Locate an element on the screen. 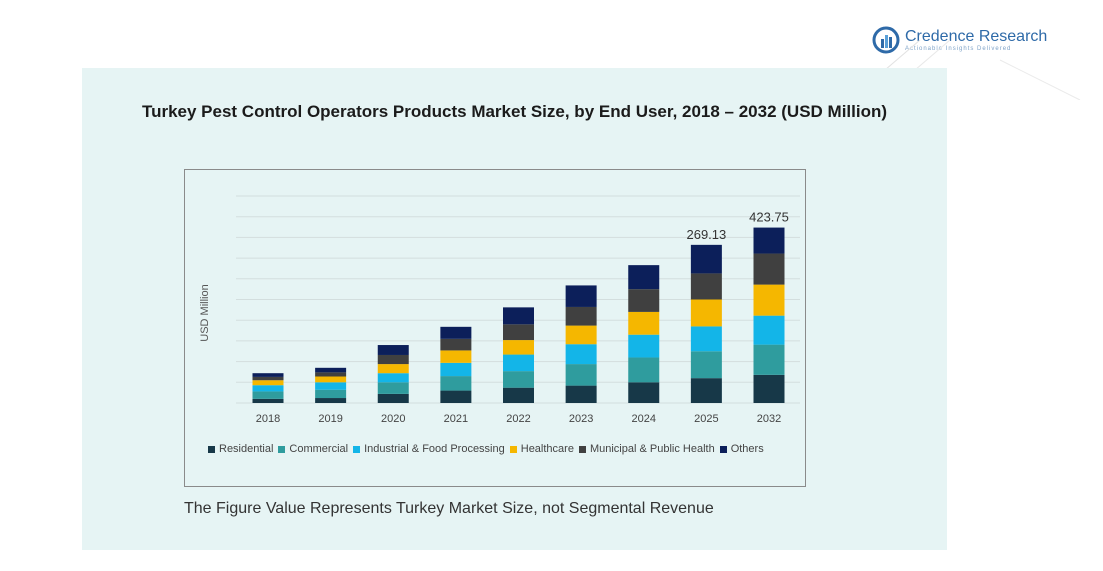  legend-item: Industrial & Food Processing is located at coordinates (429, 449).